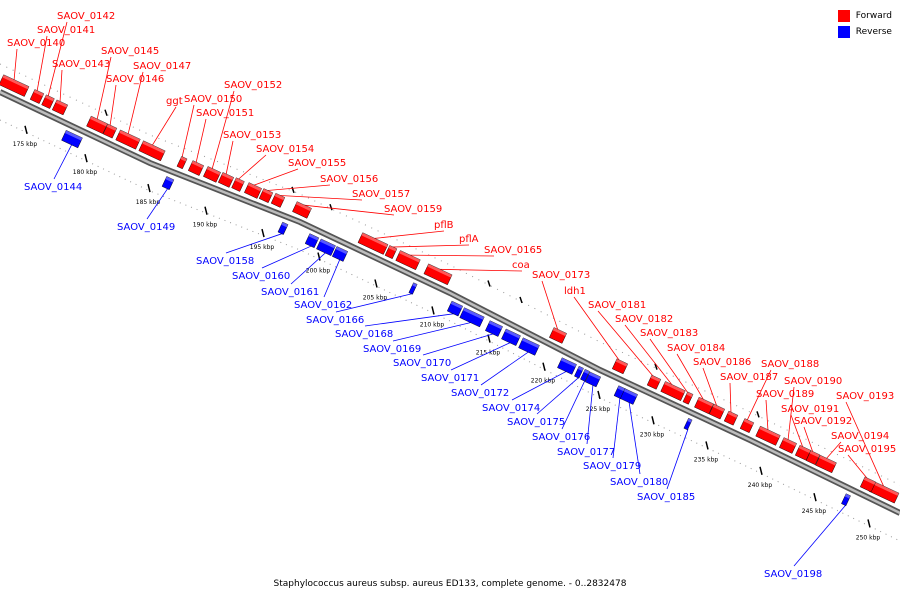 The height and width of the screenshot is (600, 900). Describe the element at coordinates (873, 32) in the screenshot. I see `legend-reverse-label: Reverse` at that location.